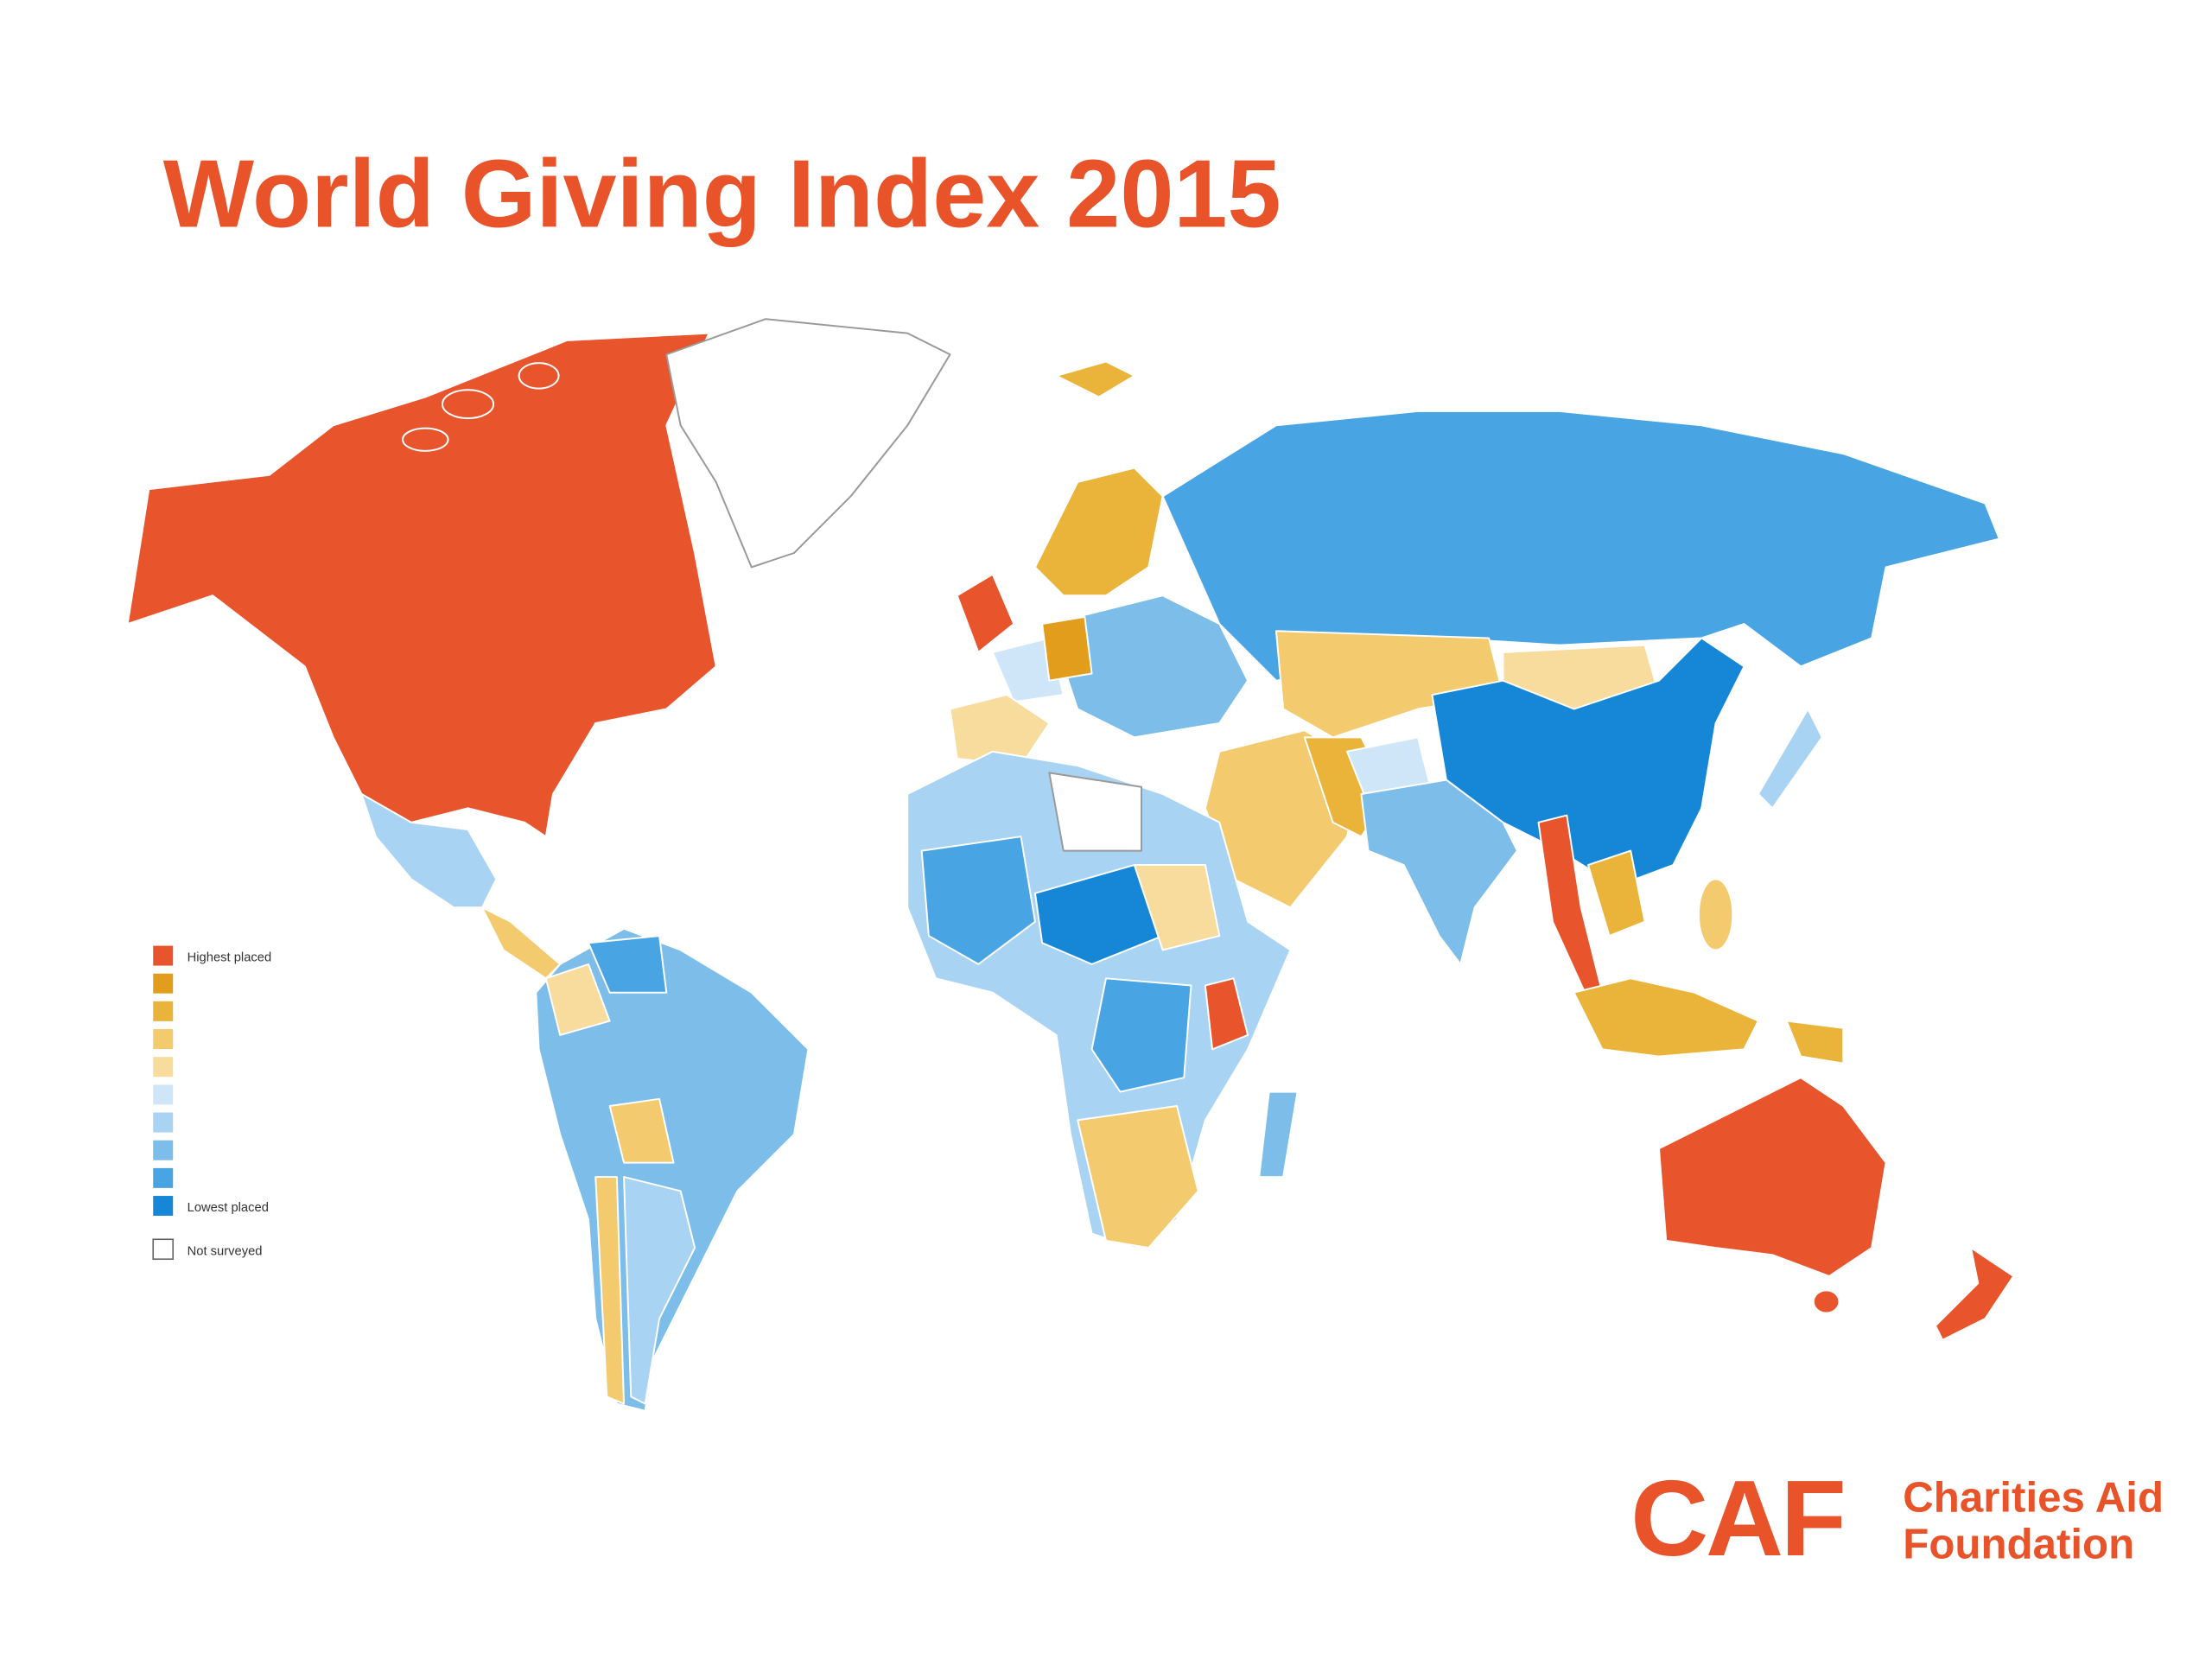 The image size is (2212, 1659). I want to click on germany, so click(1067, 648).